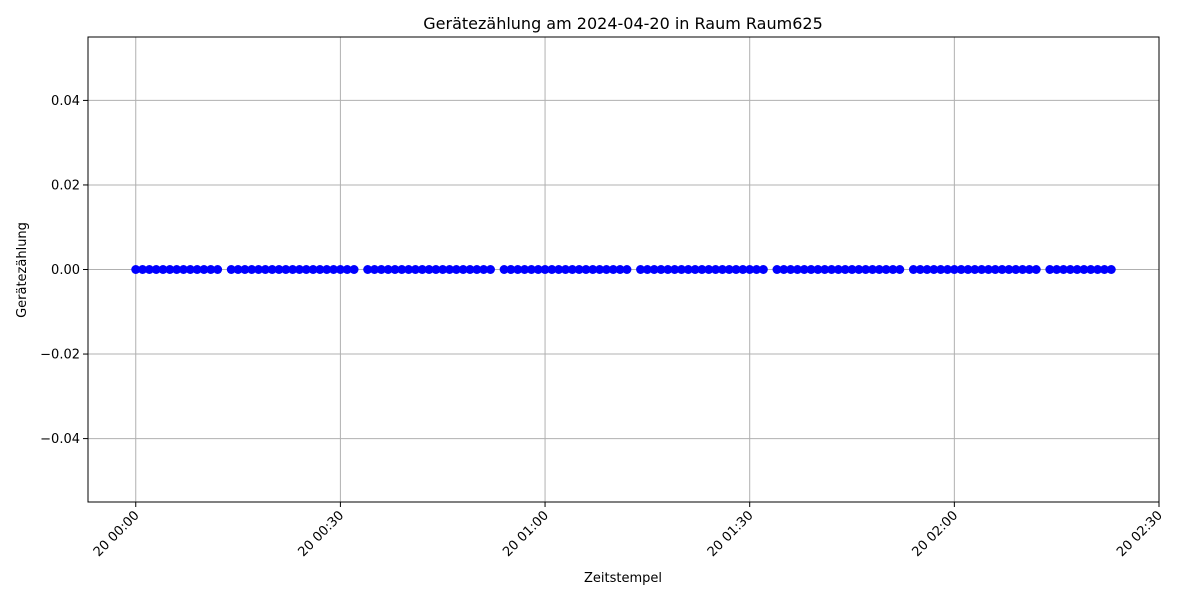 This screenshot has width=1200, height=600. Describe the element at coordinates (60, 355) in the screenshot. I see `y-tick-label: −0.02` at that location.